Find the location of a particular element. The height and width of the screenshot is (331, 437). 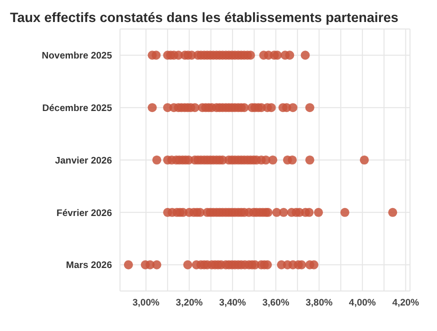

chart-title: Taux effectifs constatés dans les établissements partenaires is located at coordinates (204, 17).